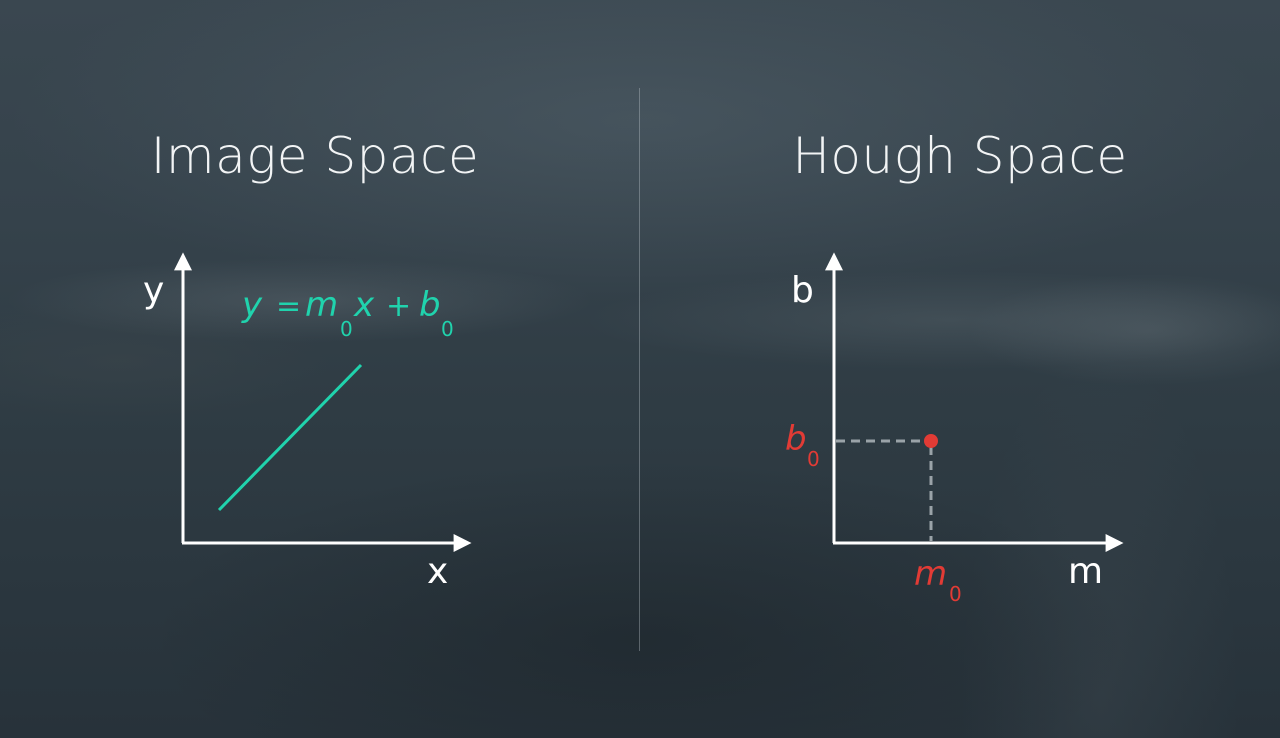  I want to click on m0-label: m, so click(930, 574).